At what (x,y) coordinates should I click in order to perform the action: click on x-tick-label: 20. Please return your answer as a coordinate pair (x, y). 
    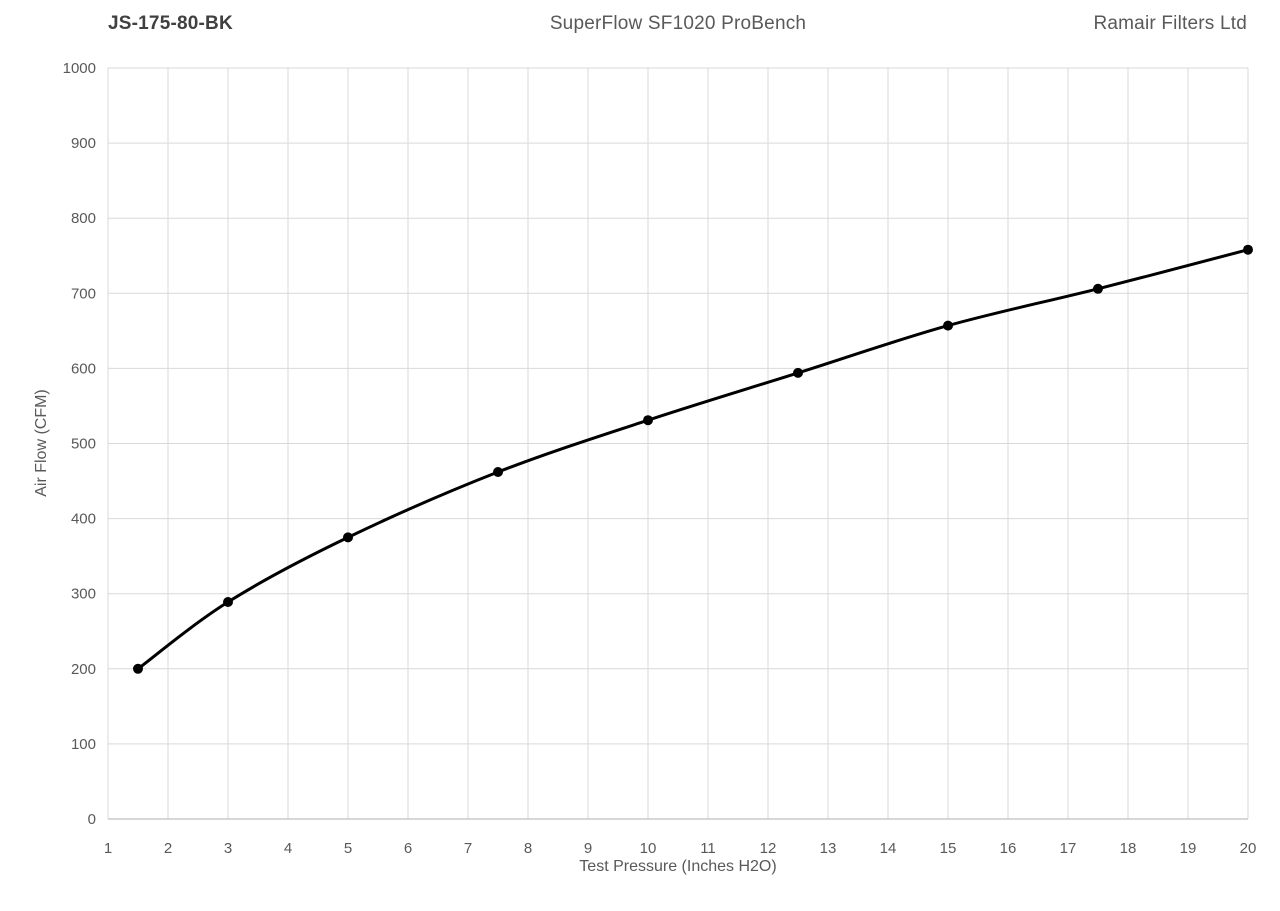
    Looking at the image, I should click on (1248, 848).